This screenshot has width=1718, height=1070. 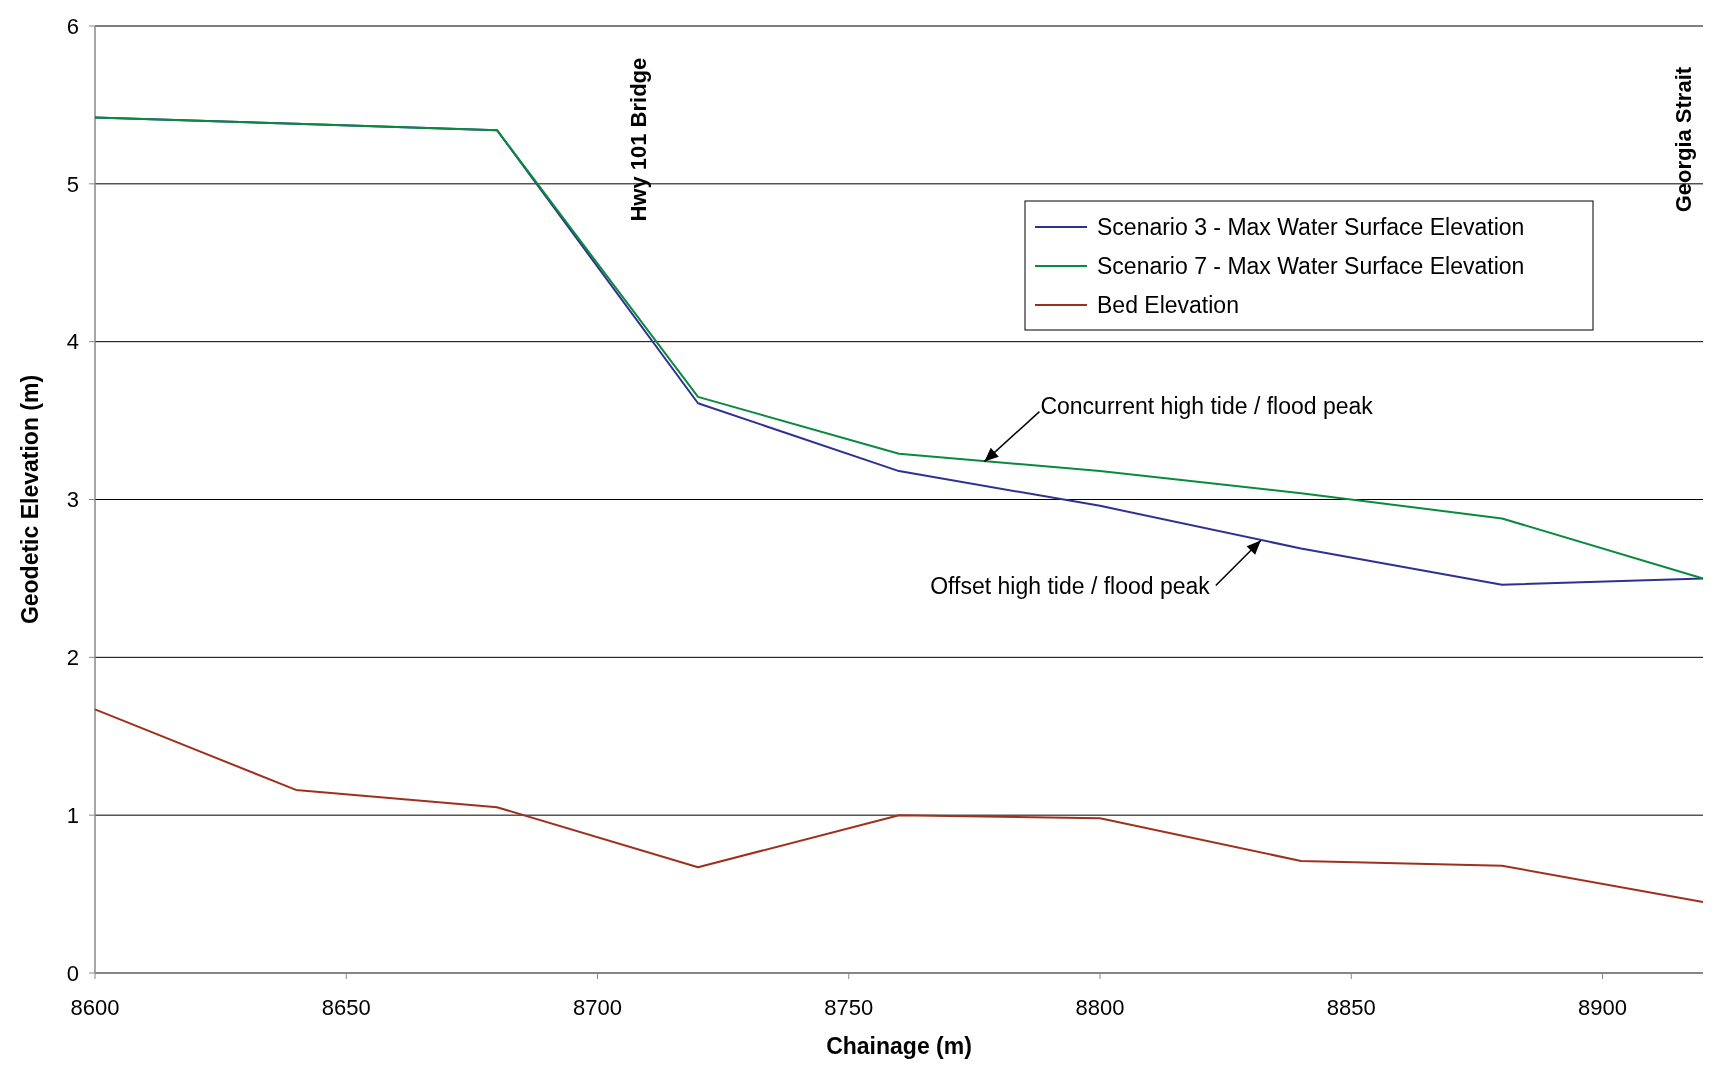 What do you see at coordinates (1100, 1007) in the screenshot?
I see `x-tick-label: 8800` at bounding box center [1100, 1007].